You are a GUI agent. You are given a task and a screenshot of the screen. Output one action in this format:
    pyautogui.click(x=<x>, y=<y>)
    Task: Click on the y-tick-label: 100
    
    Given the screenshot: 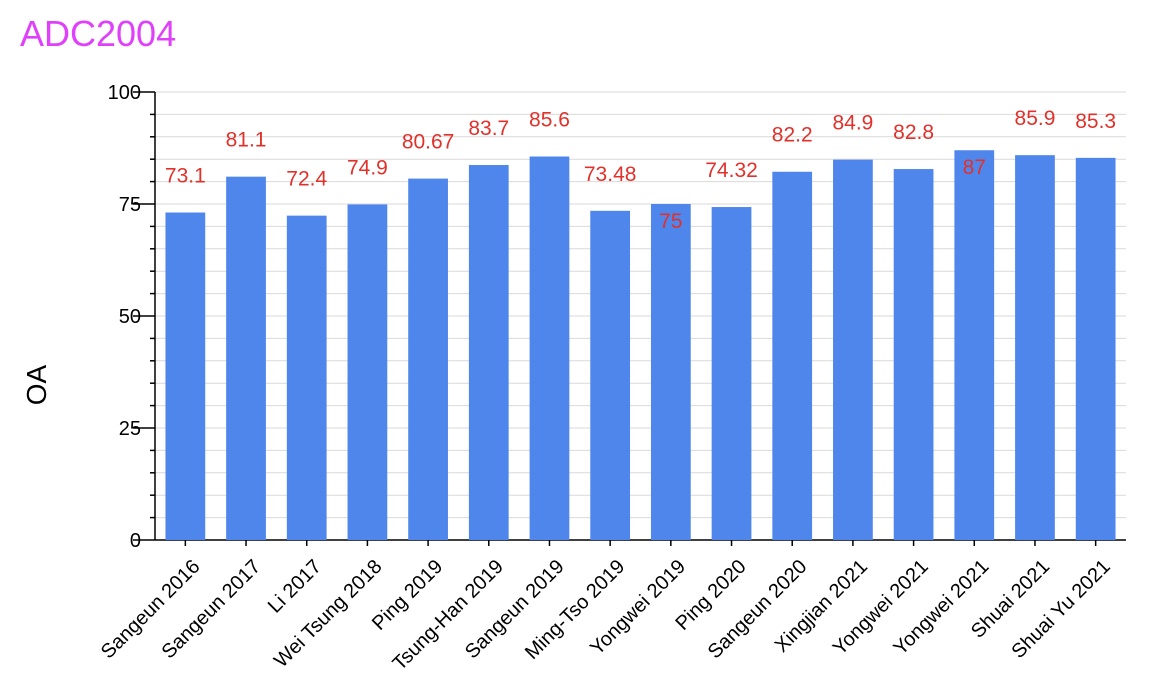 What is the action you would take?
    pyautogui.click(x=124, y=93)
    